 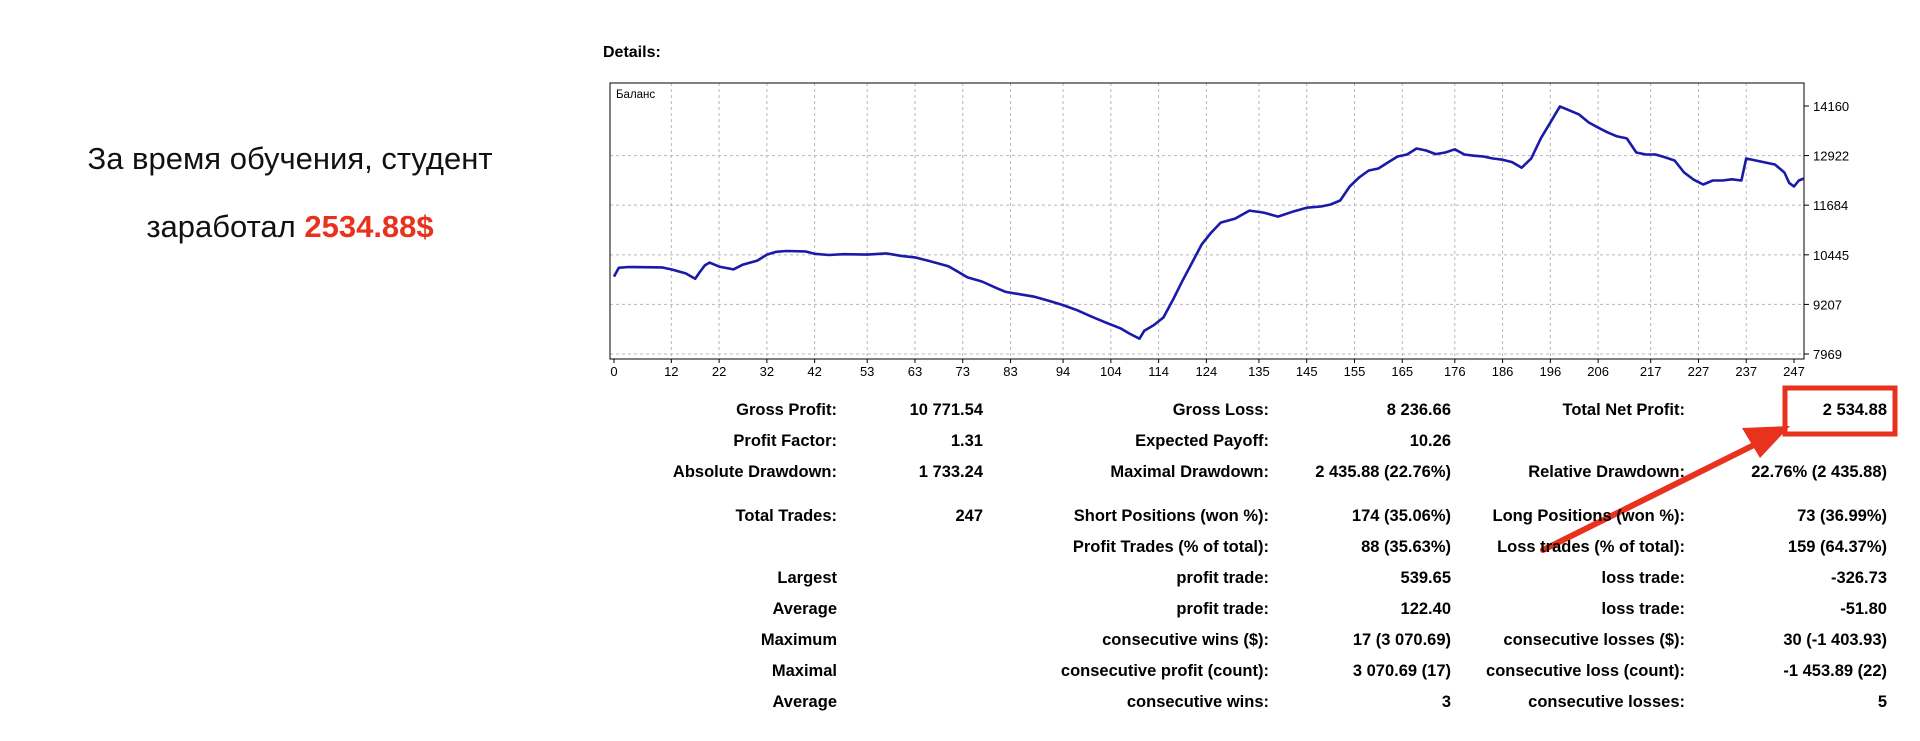 I want to click on x-tick-label: 0, so click(x=613, y=371).